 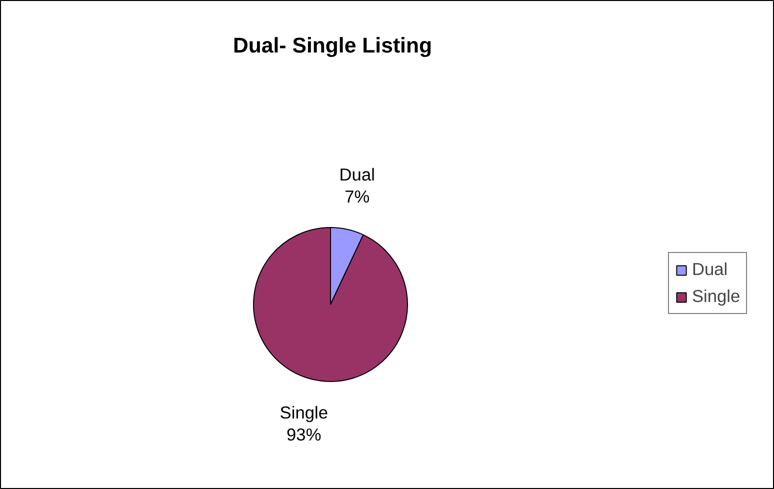 What do you see at coordinates (357, 196) in the screenshot?
I see `data-label: 7%` at bounding box center [357, 196].